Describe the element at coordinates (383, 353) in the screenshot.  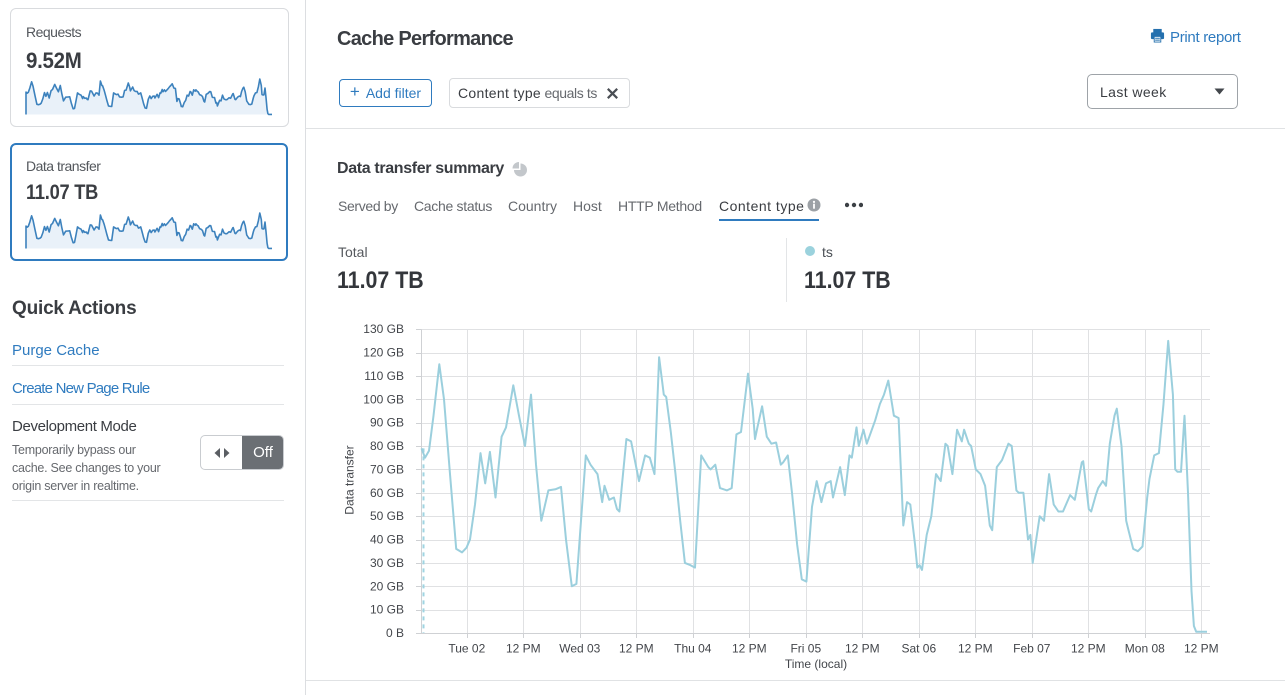
I see `svg-text: 120 GB` at that location.